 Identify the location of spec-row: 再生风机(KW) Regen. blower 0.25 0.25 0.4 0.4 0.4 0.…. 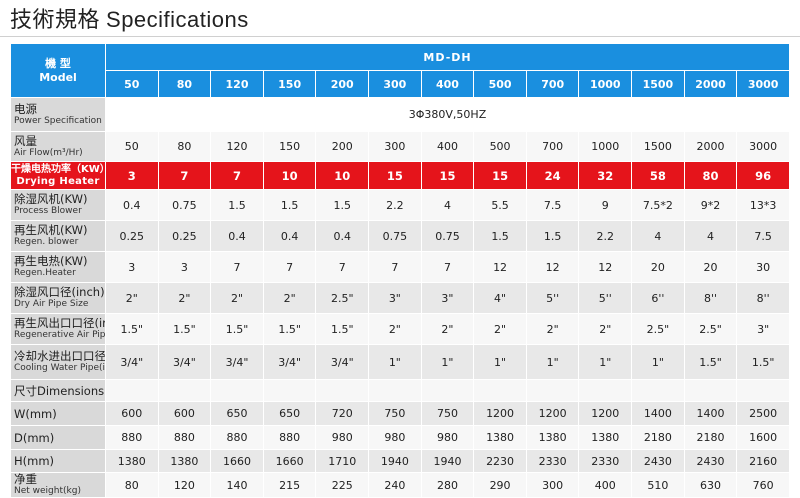
(400, 236).